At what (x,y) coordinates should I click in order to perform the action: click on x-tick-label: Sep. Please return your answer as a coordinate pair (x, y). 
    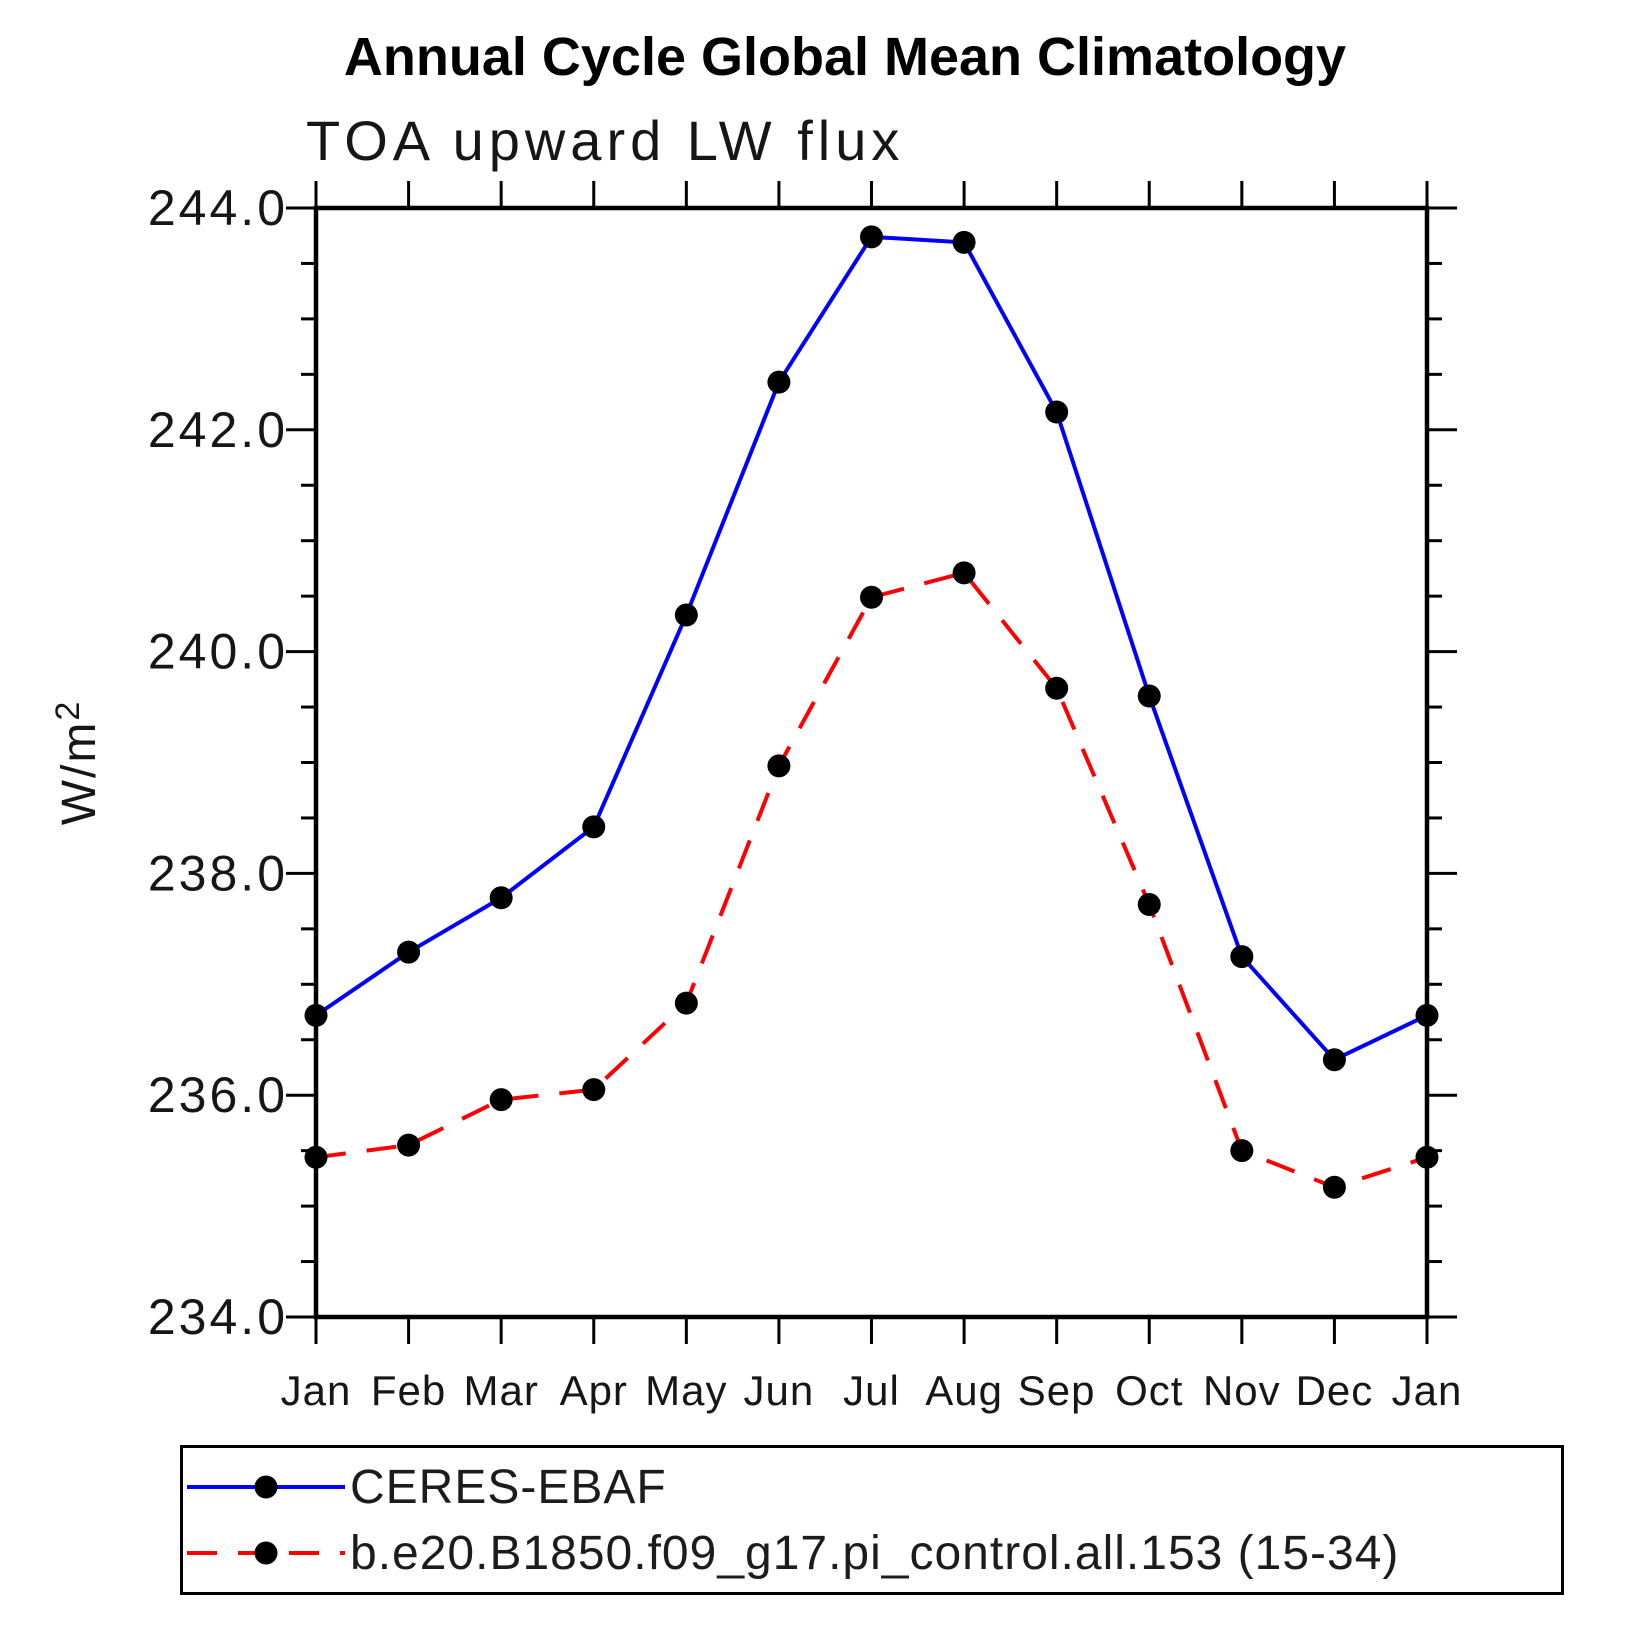
    Looking at the image, I should click on (1057, 1390).